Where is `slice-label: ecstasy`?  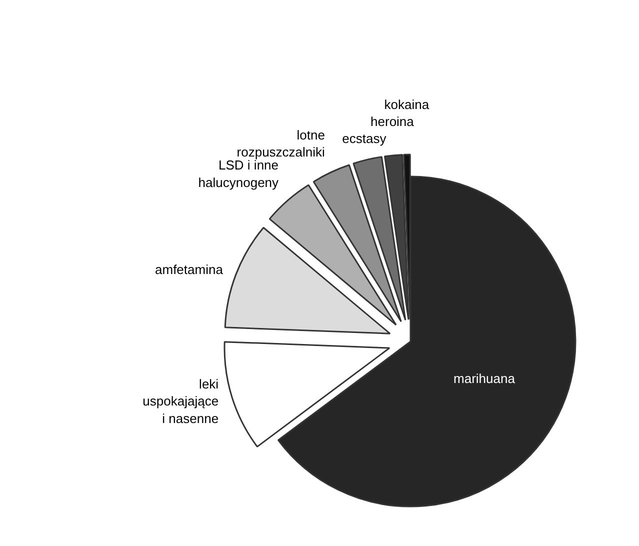
slice-label: ecstasy is located at coordinates (364, 138).